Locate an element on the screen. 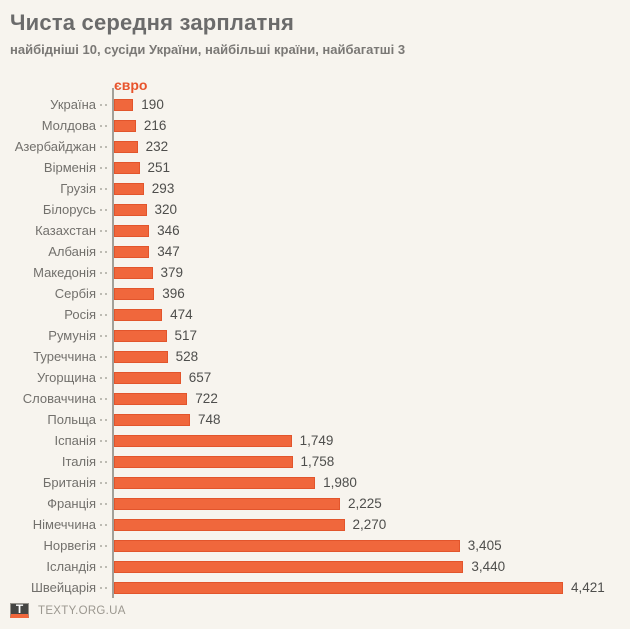  country-label: Македонія is located at coordinates (64, 272).